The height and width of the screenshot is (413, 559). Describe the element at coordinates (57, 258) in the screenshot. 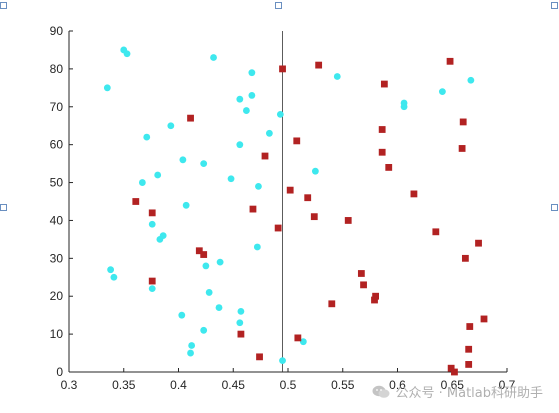

I see `y-tick-label: 30` at that location.